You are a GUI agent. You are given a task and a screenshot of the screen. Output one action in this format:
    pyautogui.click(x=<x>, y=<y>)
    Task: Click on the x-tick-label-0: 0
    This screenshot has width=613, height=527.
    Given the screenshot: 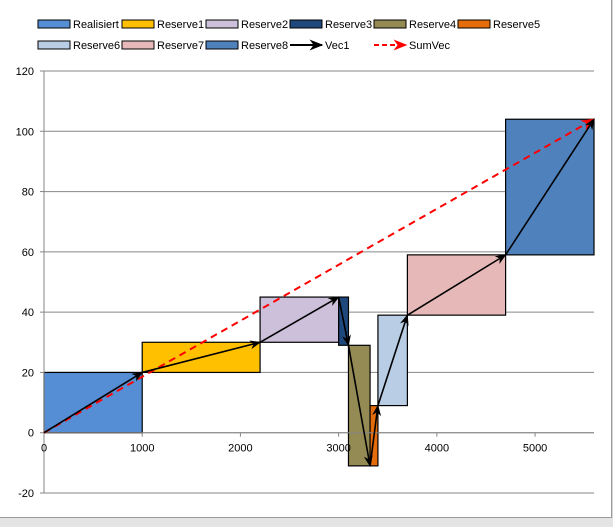 What is the action you would take?
    pyautogui.click(x=44, y=449)
    